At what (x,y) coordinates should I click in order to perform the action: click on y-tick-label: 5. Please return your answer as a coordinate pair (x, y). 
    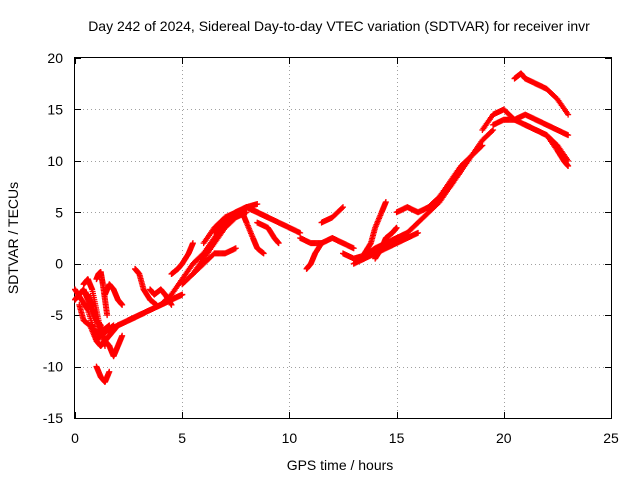
    Looking at the image, I should click on (59, 212).